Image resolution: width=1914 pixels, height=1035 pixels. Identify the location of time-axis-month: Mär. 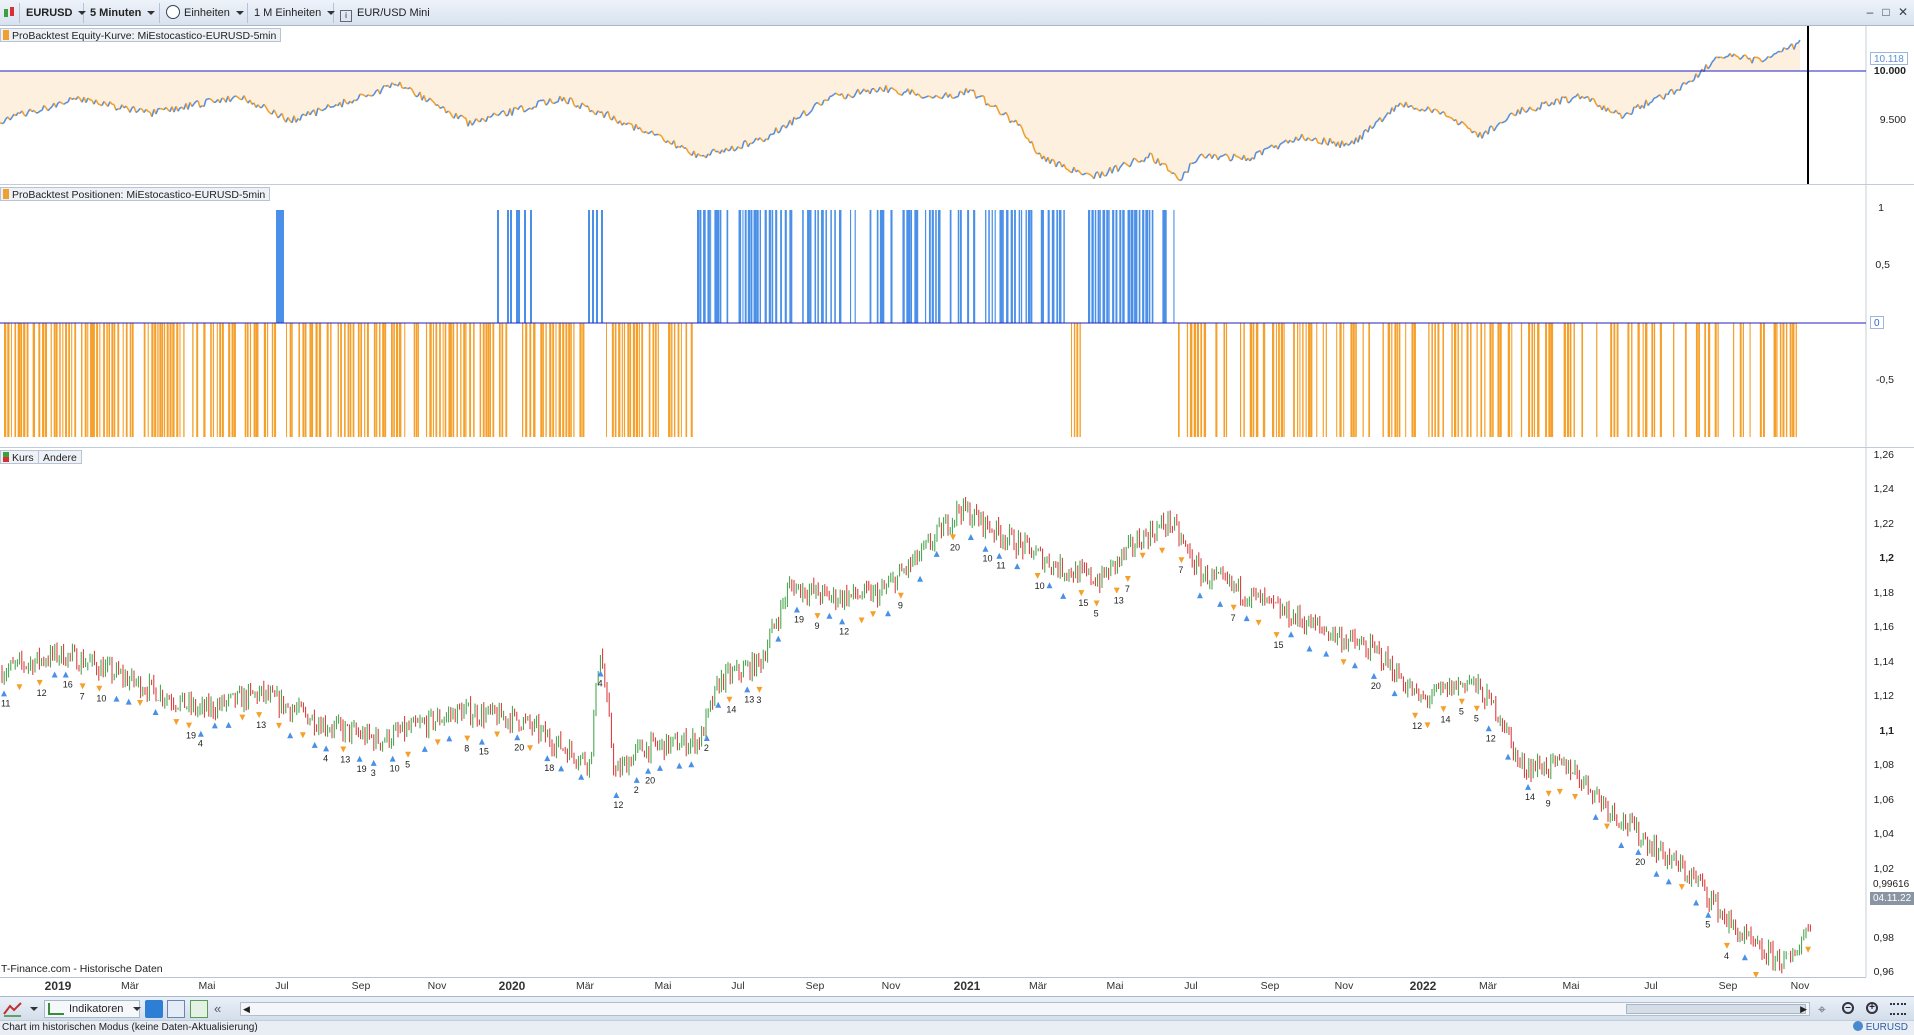
(1488, 986).